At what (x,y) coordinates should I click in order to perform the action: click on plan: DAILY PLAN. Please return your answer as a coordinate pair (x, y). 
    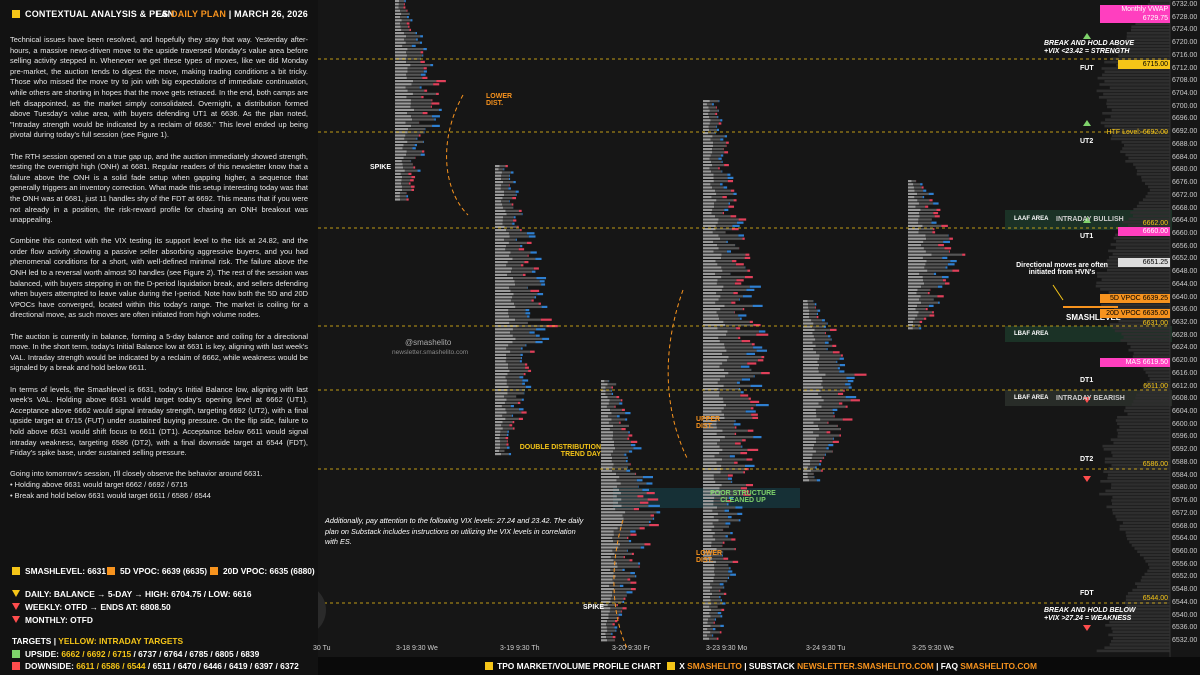
    Looking at the image, I should click on (199, 14).